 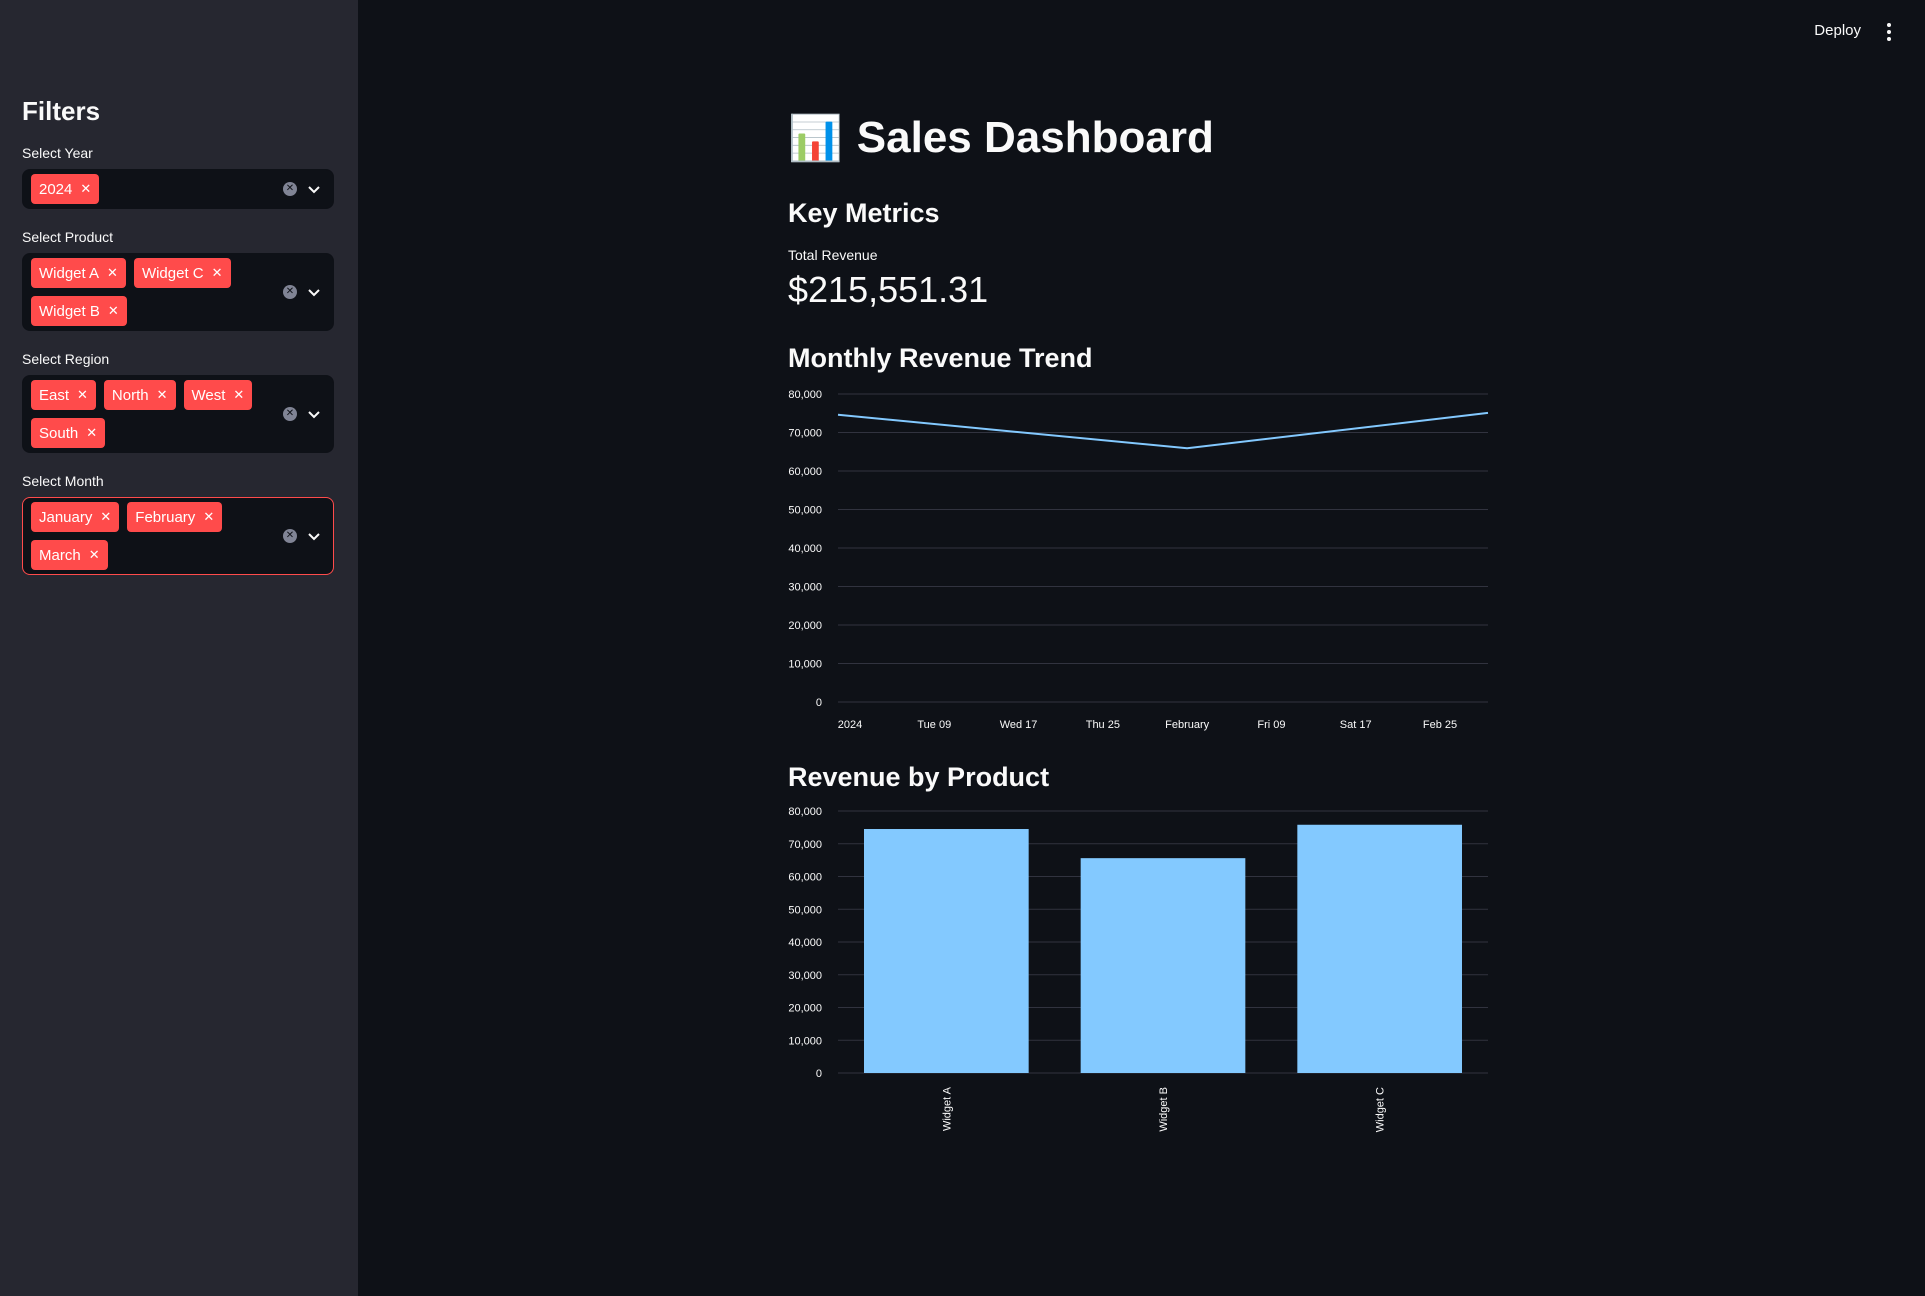 What do you see at coordinates (819, 703) in the screenshot?
I see `y-tick-label: 0` at bounding box center [819, 703].